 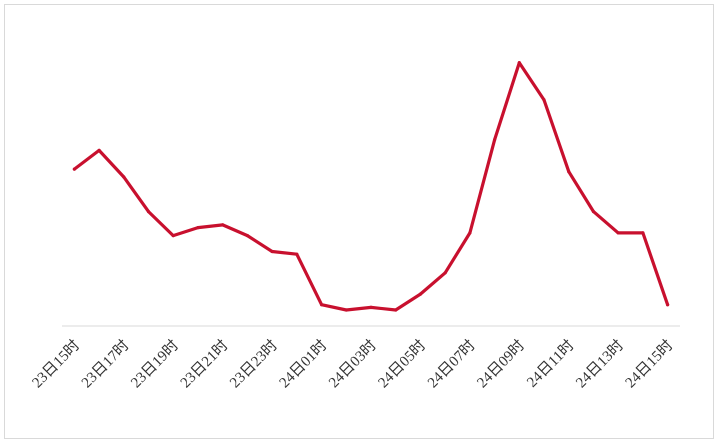 I want to click on x-tick-label: 24日01时, so click(x=303, y=364).